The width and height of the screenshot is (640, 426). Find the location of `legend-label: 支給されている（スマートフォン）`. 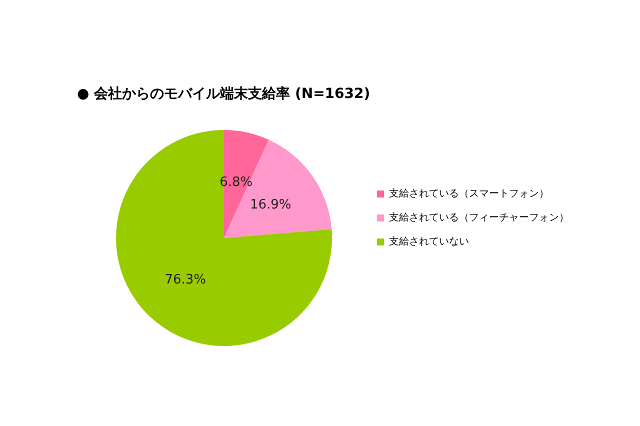

legend-label: 支給されている（スマートフォン） is located at coordinates (469, 194).